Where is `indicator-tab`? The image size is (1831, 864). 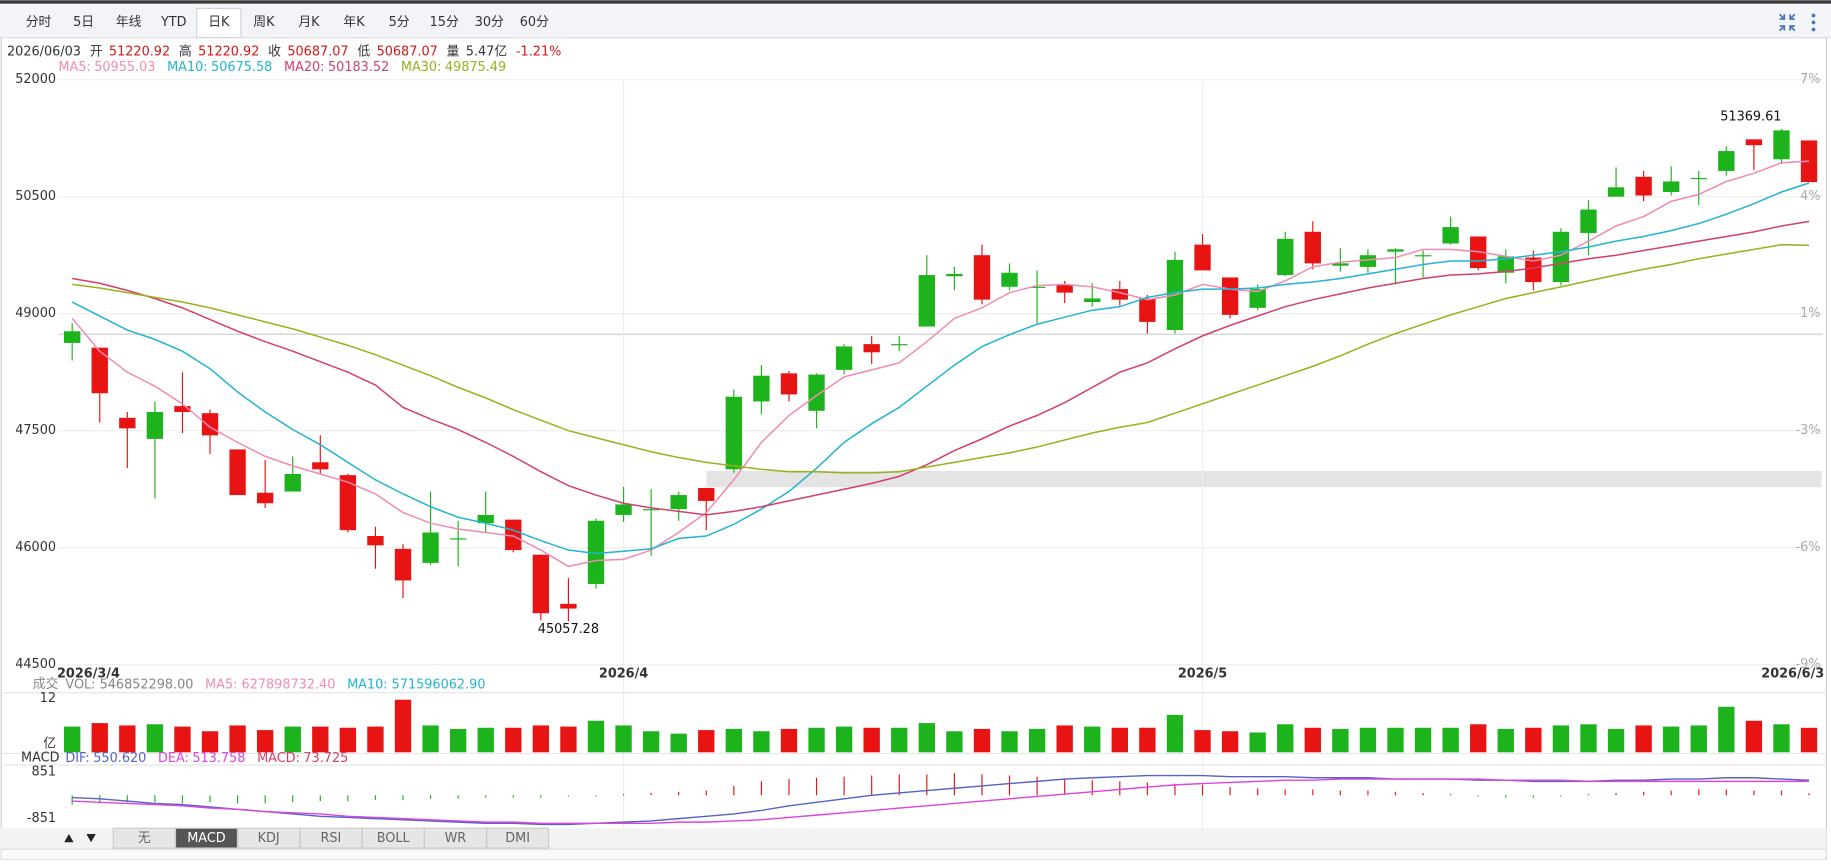 indicator-tab is located at coordinates (518, 838).